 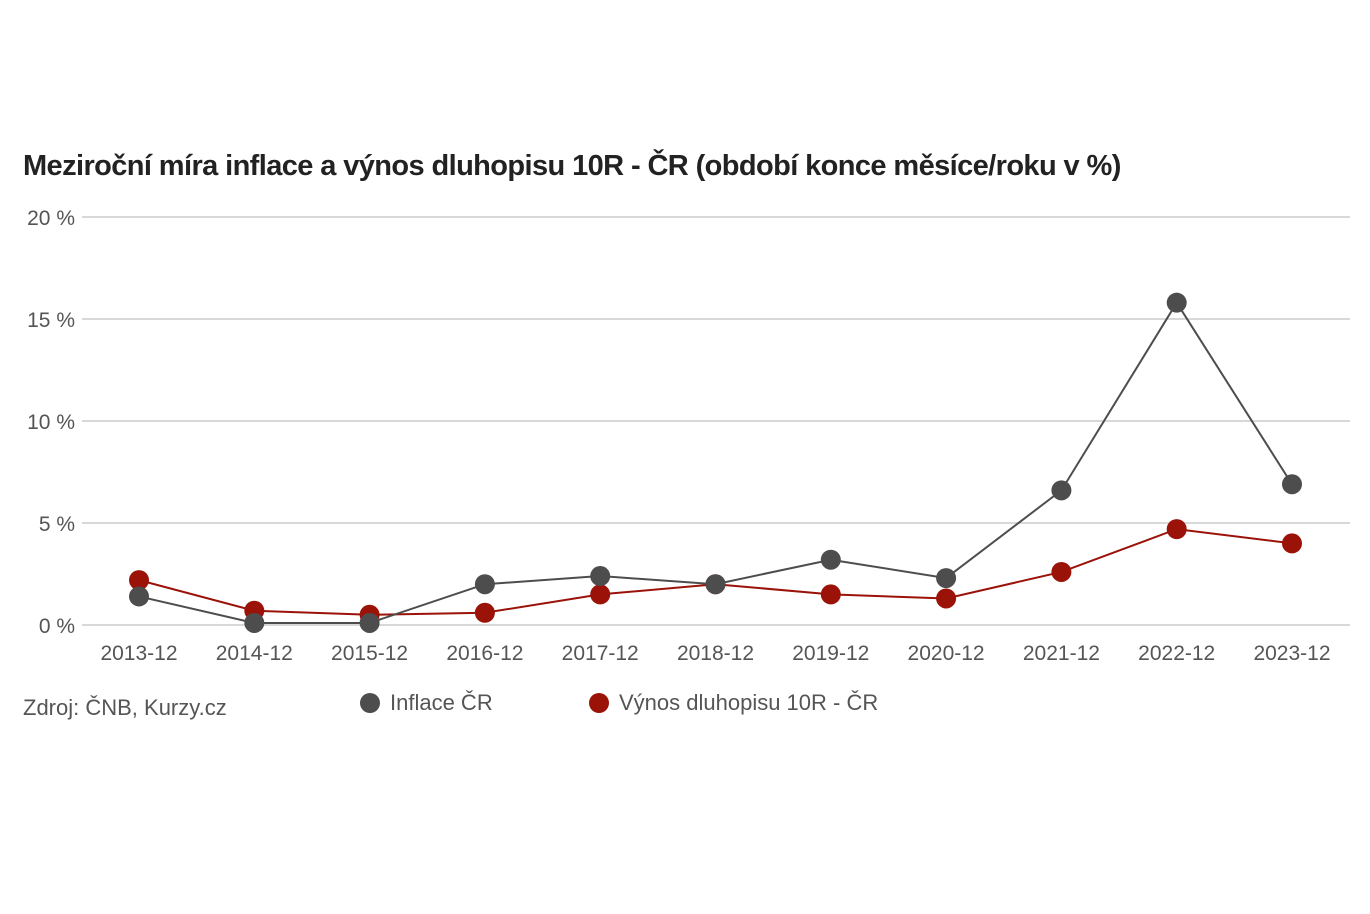 I want to click on y-tick-label: 0 %, so click(x=57, y=626).